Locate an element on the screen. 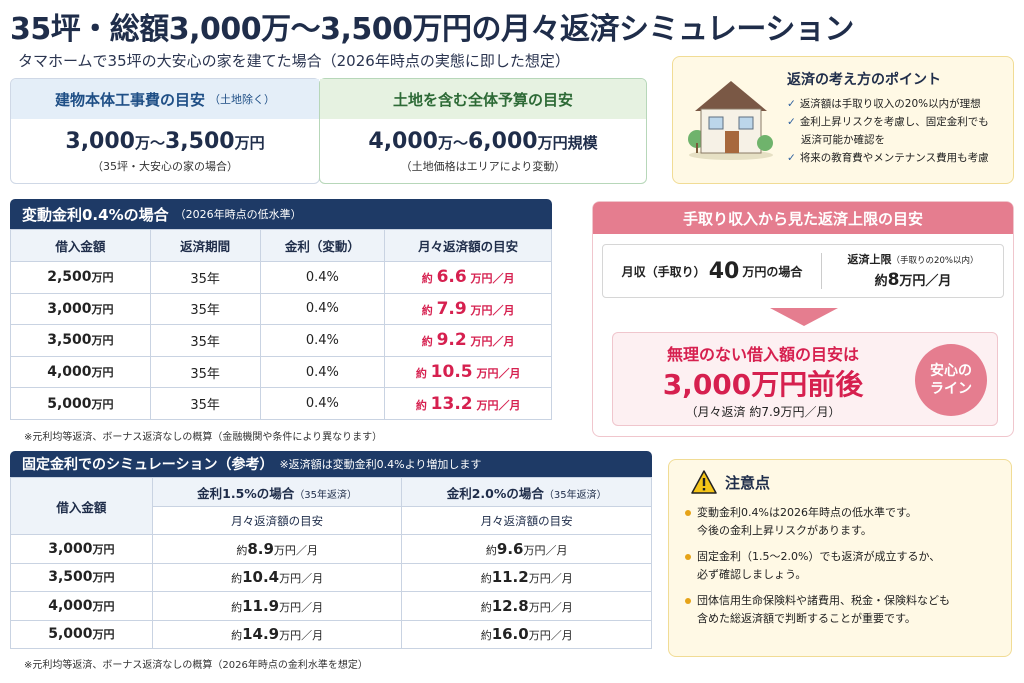 This screenshot has height=683, width=1024. fixed-rate-title-note: ※返済額は変動金利0.4%より増加します is located at coordinates (380, 464).